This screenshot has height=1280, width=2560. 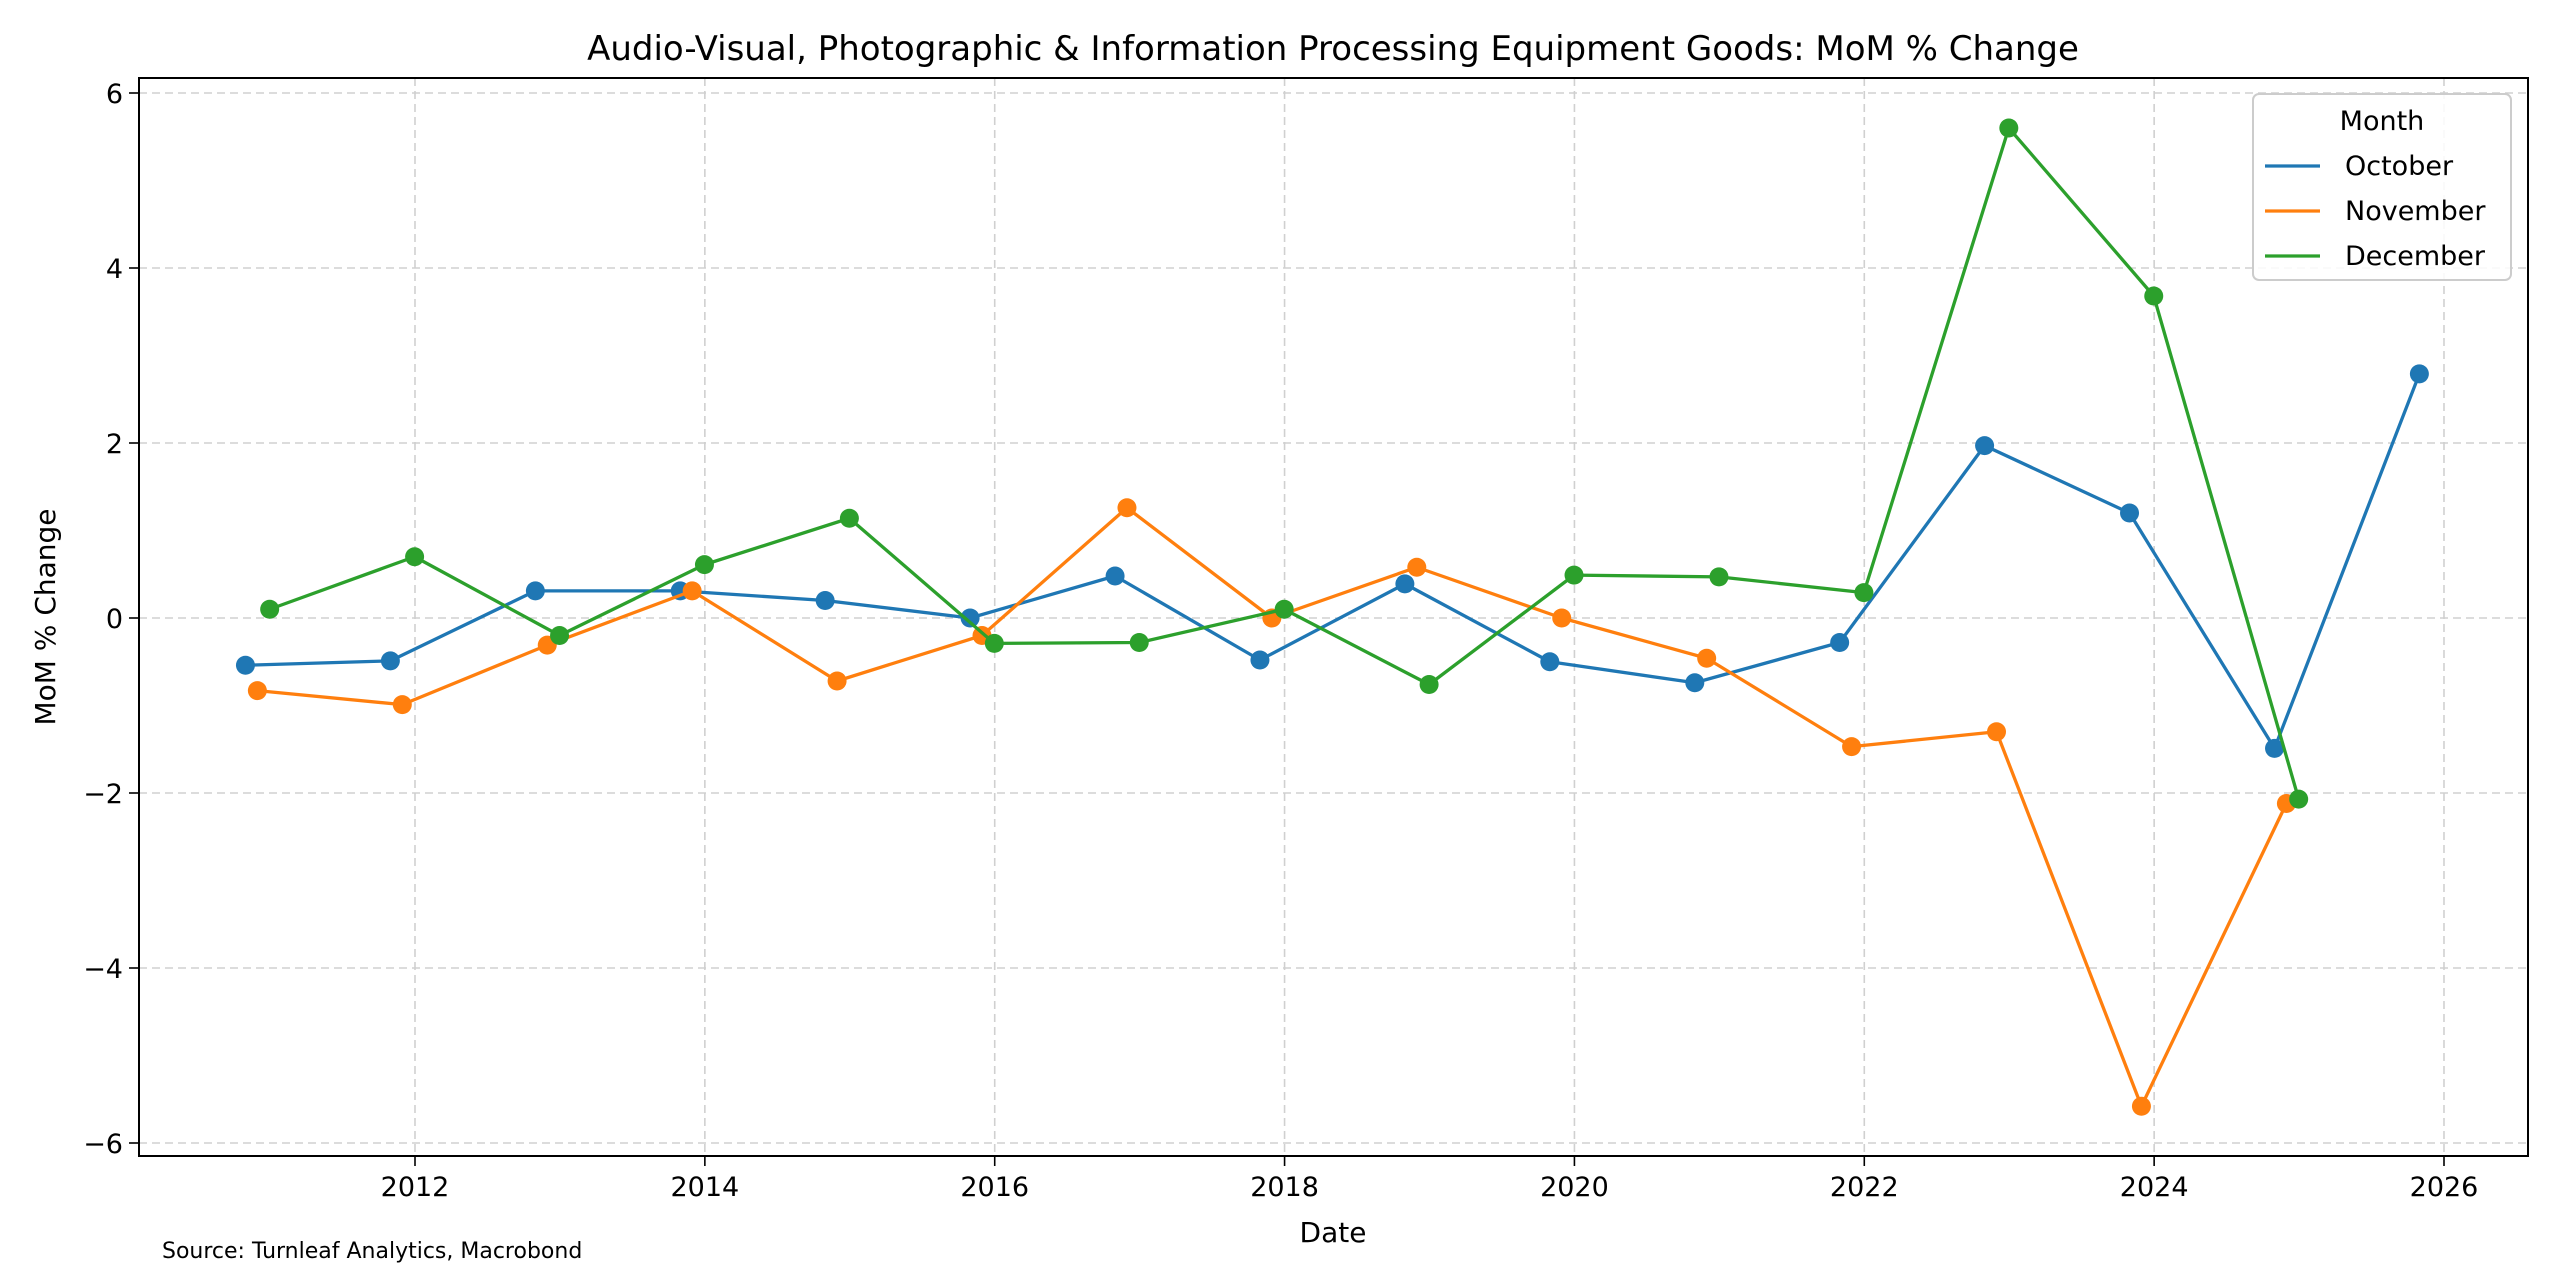 I want to click on y-tick-label: 4, so click(x=114, y=269).